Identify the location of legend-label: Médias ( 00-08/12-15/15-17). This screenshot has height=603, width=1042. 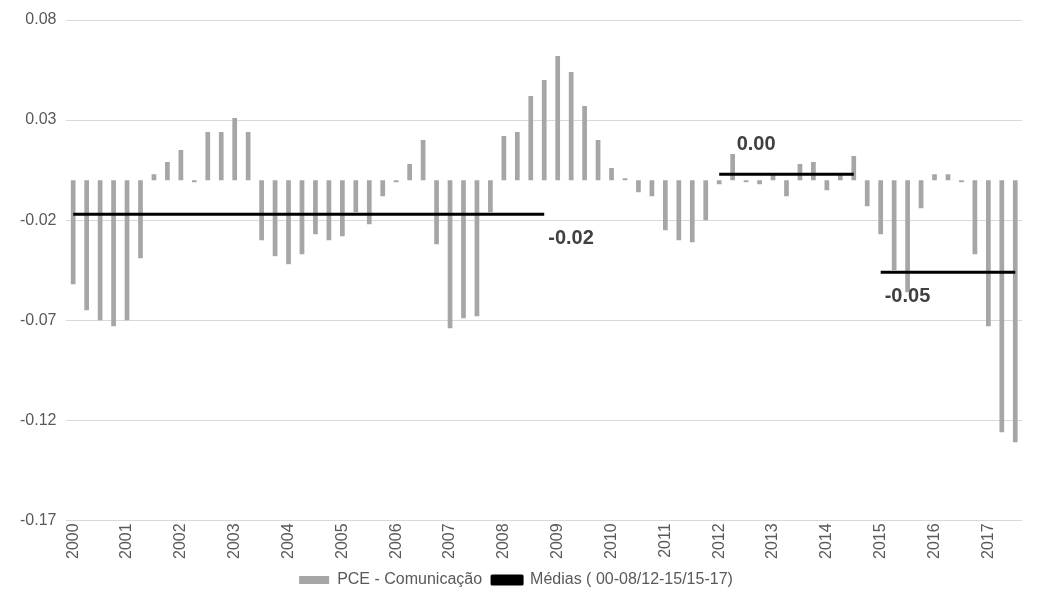
(631, 579).